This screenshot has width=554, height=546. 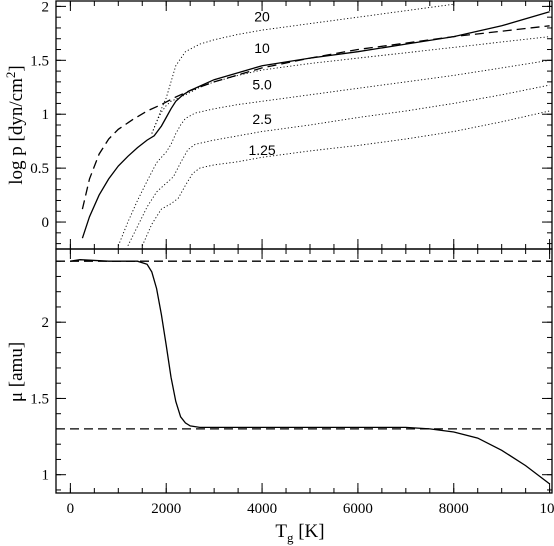 What do you see at coordinates (262, 16) in the screenshot?
I see `curve-label-20: 20` at bounding box center [262, 16].